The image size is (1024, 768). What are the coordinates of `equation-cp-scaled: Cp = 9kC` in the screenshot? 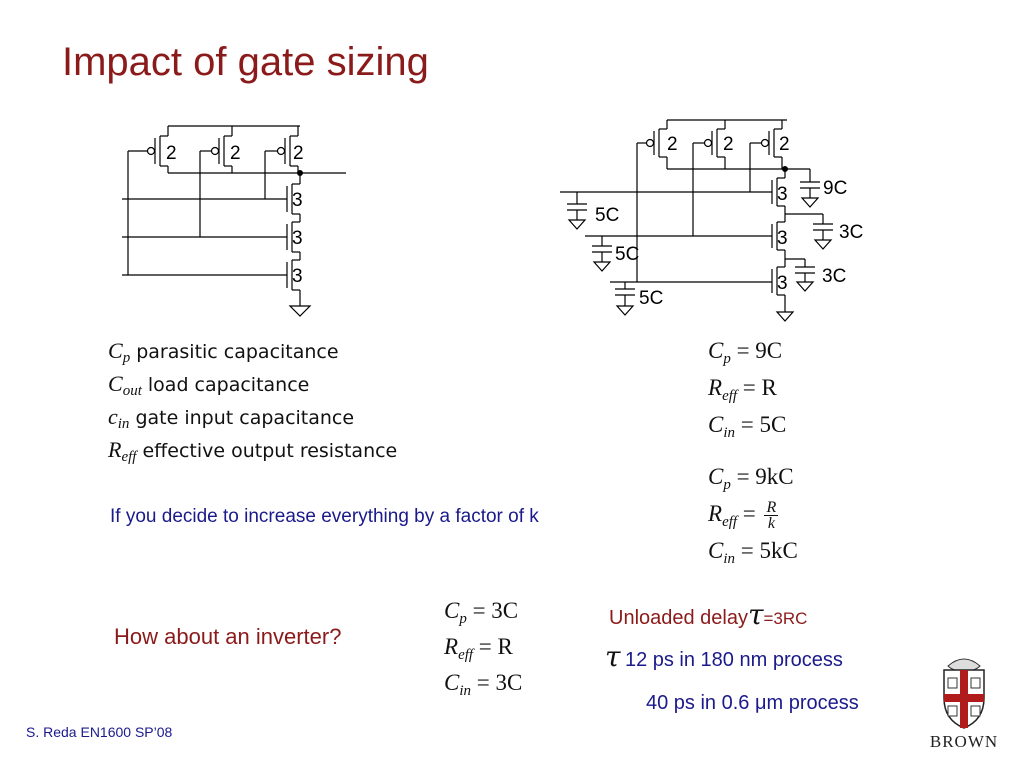 It's located at (751, 479).